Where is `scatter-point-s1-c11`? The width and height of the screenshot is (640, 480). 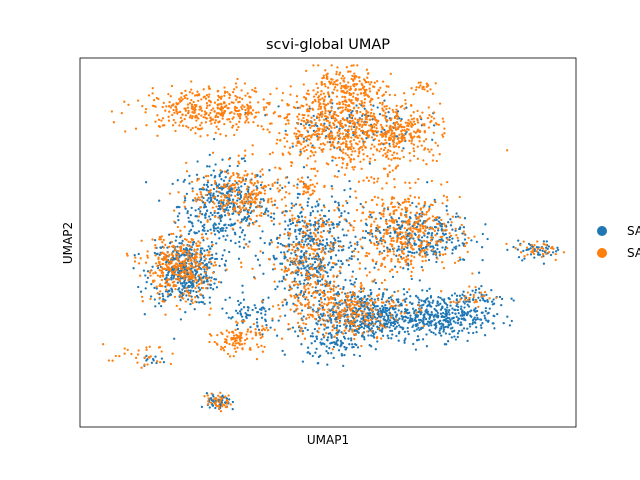 scatter-point-s1-c11 is located at coordinates (330, 333).